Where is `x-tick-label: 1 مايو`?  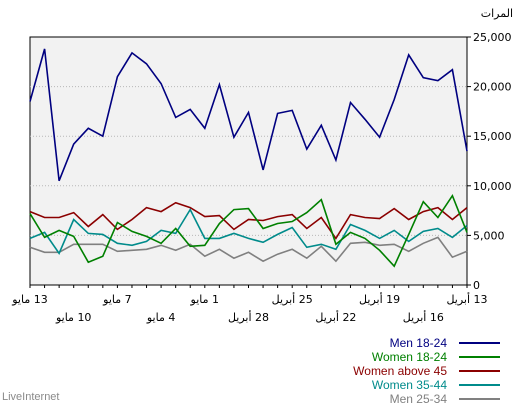 x-tick-label: 1 مايو is located at coordinates (204, 299).